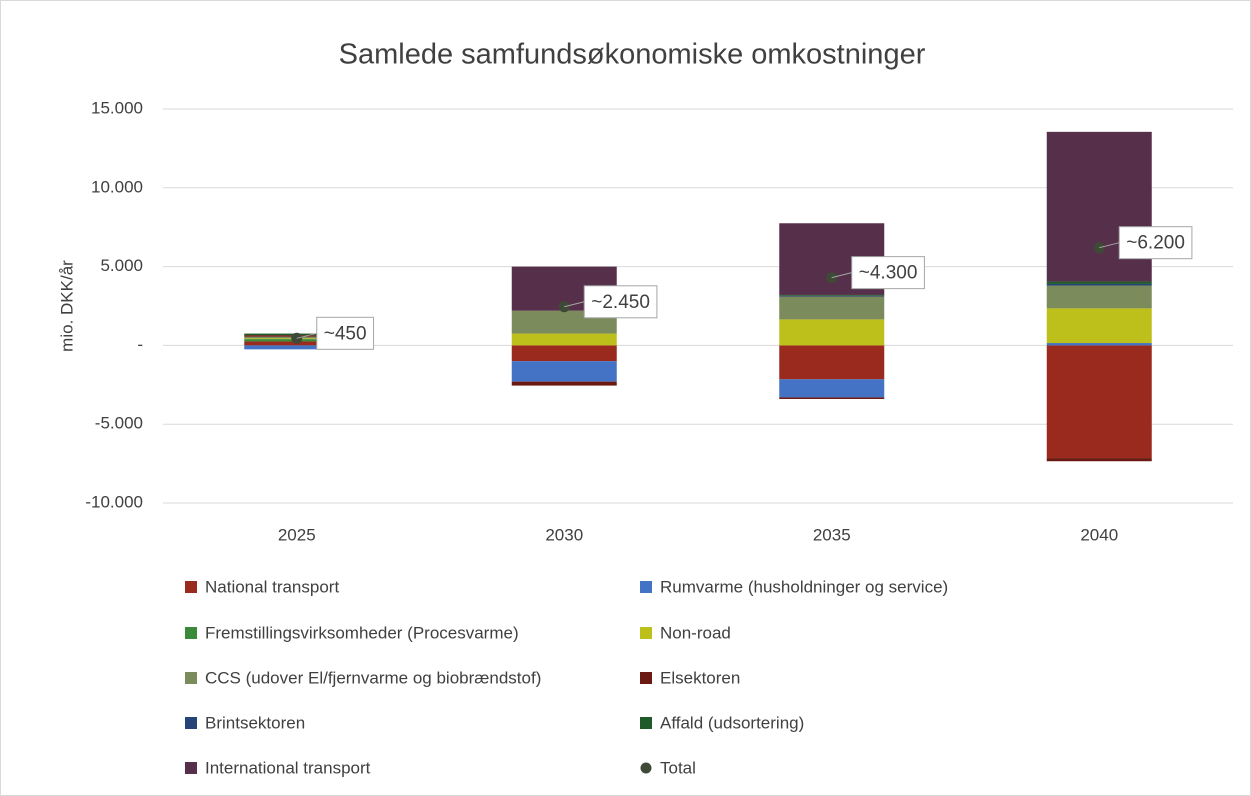 The height and width of the screenshot is (796, 1251). Describe the element at coordinates (832, 534) in the screenshot. I see `x-tick-label: 2035` at that location.